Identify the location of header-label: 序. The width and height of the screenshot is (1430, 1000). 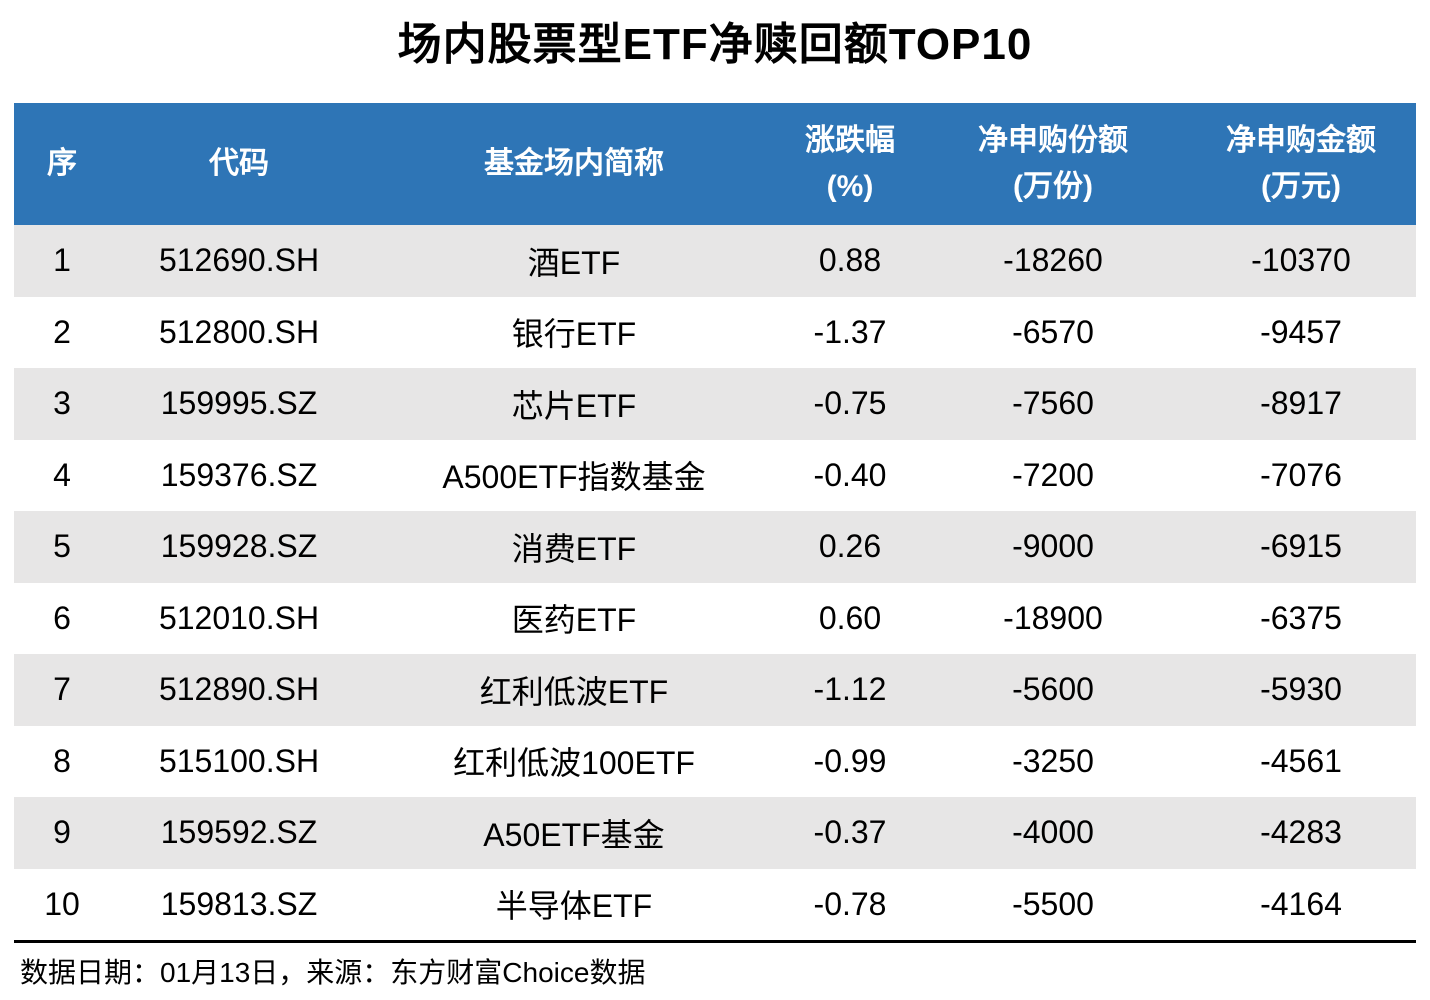
(62, 163).